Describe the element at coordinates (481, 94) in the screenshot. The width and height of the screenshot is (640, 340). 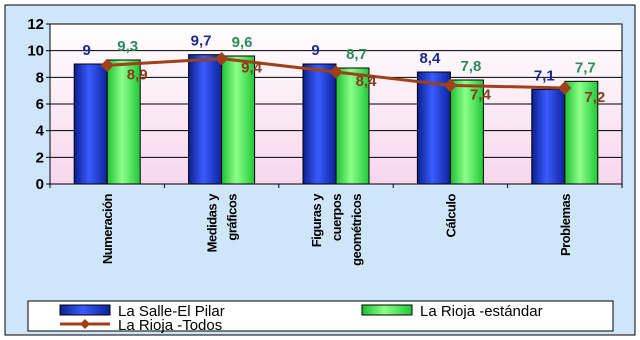
I see `data-label: 7,4` at that location.